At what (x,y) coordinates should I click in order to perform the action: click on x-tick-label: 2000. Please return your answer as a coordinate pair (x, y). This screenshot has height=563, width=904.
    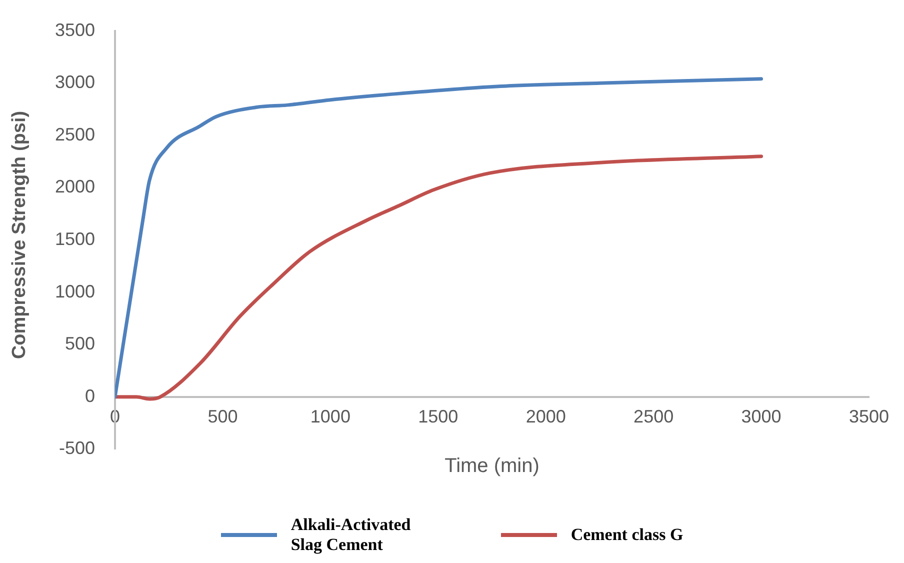
    Looking at the image, I should click on (546, 416).